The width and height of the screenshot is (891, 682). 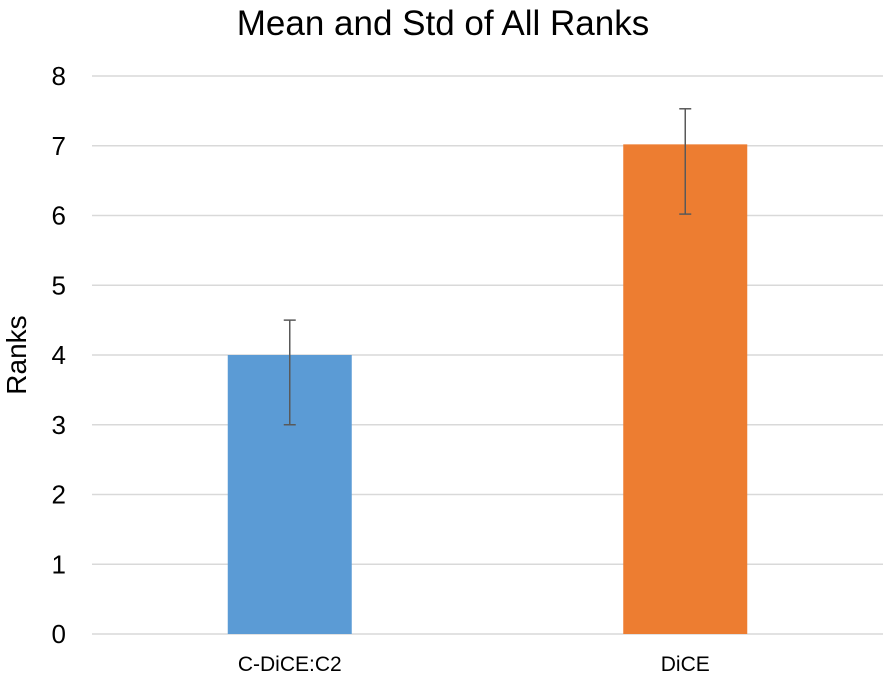 What do you see at coordinates (685, 161) in the screenshot?
I see `error-bar-dice` at bounding box center [685, 161].